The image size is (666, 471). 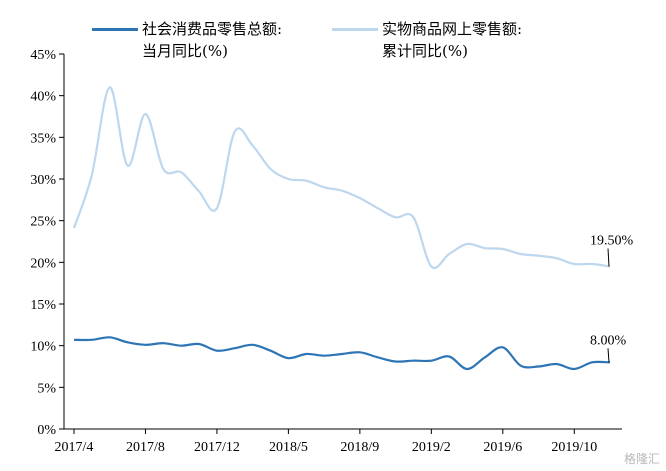 I want to click on data-label-end: 19.50%, so click(x=612, y=241).